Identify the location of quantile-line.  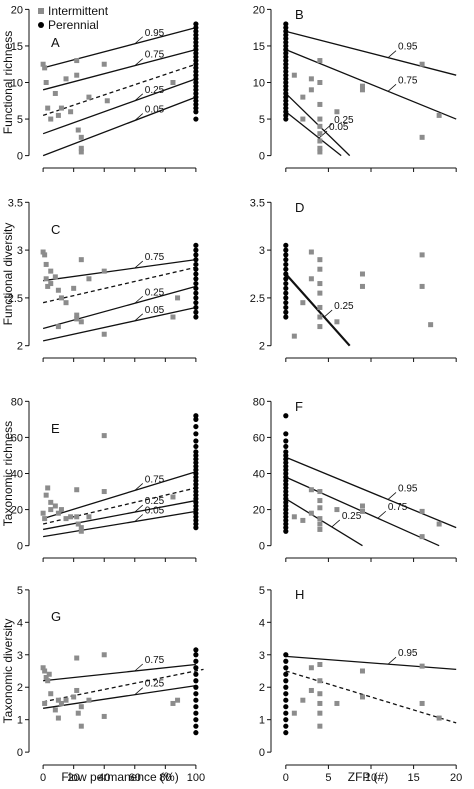
(119, 324).